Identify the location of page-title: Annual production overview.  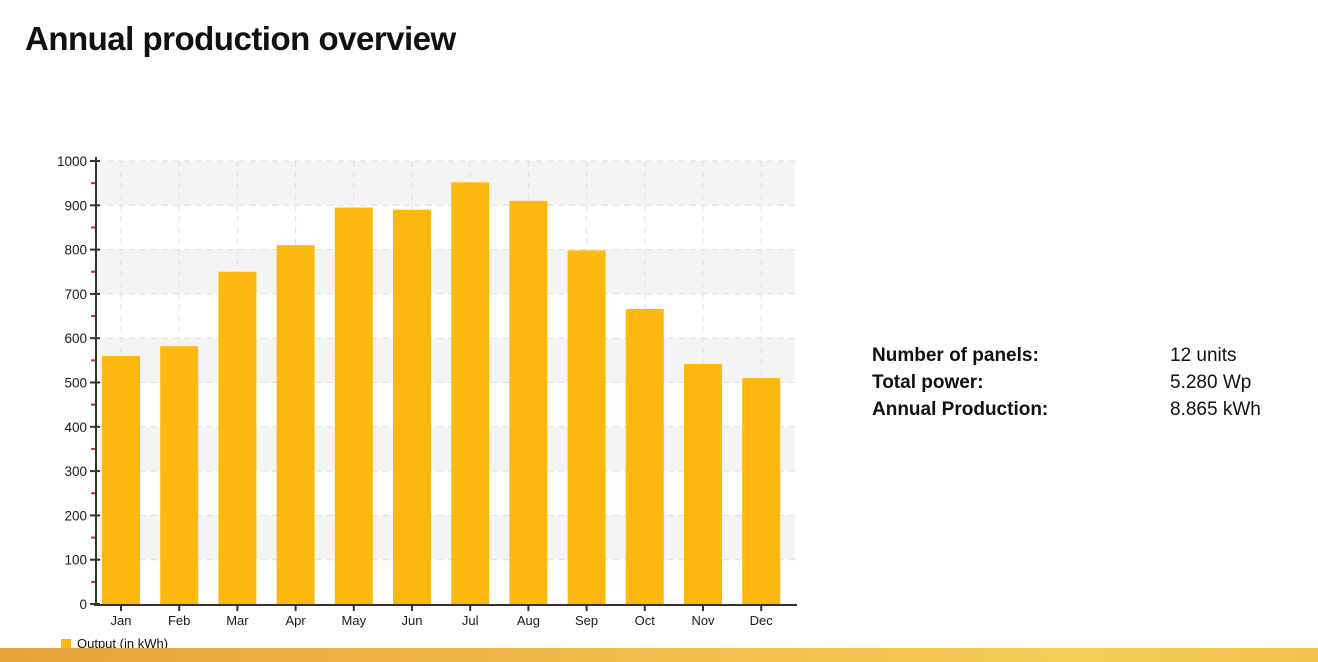
(240, 38).